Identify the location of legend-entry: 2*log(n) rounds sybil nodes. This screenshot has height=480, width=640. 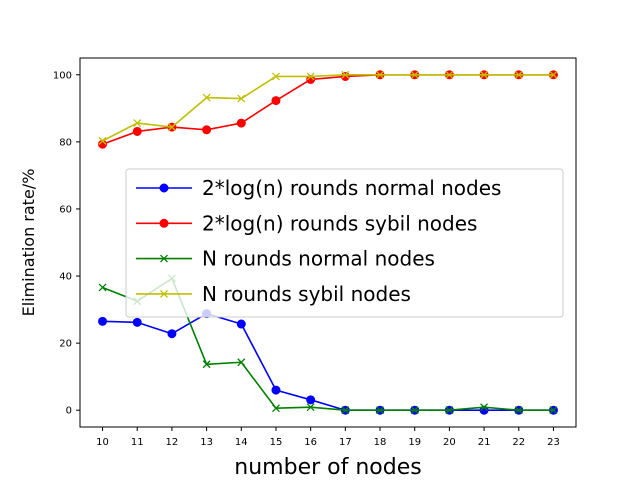
(306, 223).